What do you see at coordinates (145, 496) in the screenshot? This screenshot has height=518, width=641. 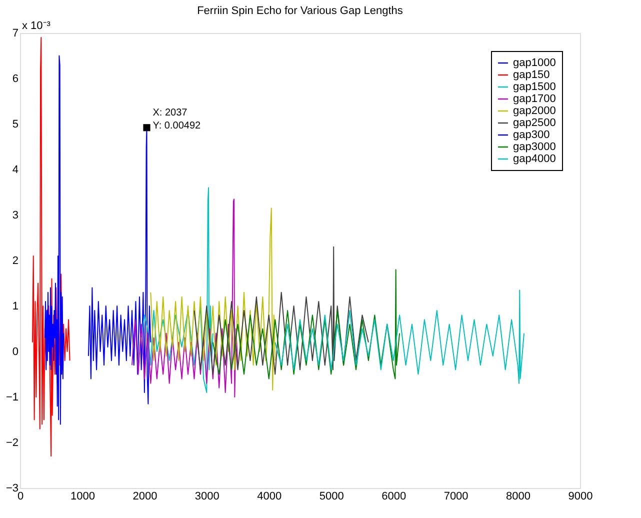 I see `x-tick-label: 2000` at bounding box center [145, 496].